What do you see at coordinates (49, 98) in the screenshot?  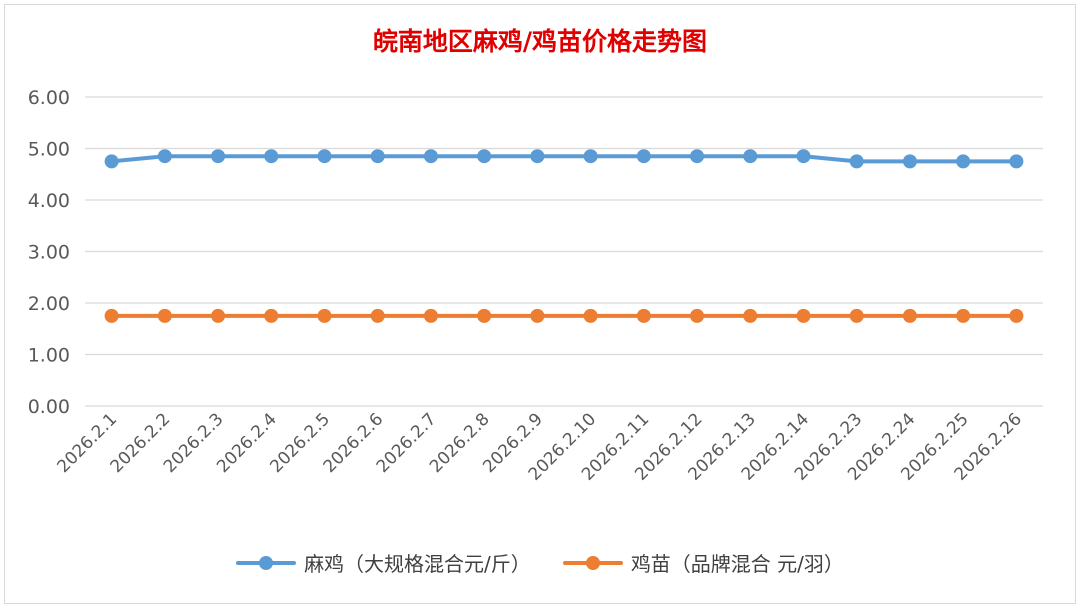 I see `y-tick-label: 6.00` at bounding box center [49, 98].